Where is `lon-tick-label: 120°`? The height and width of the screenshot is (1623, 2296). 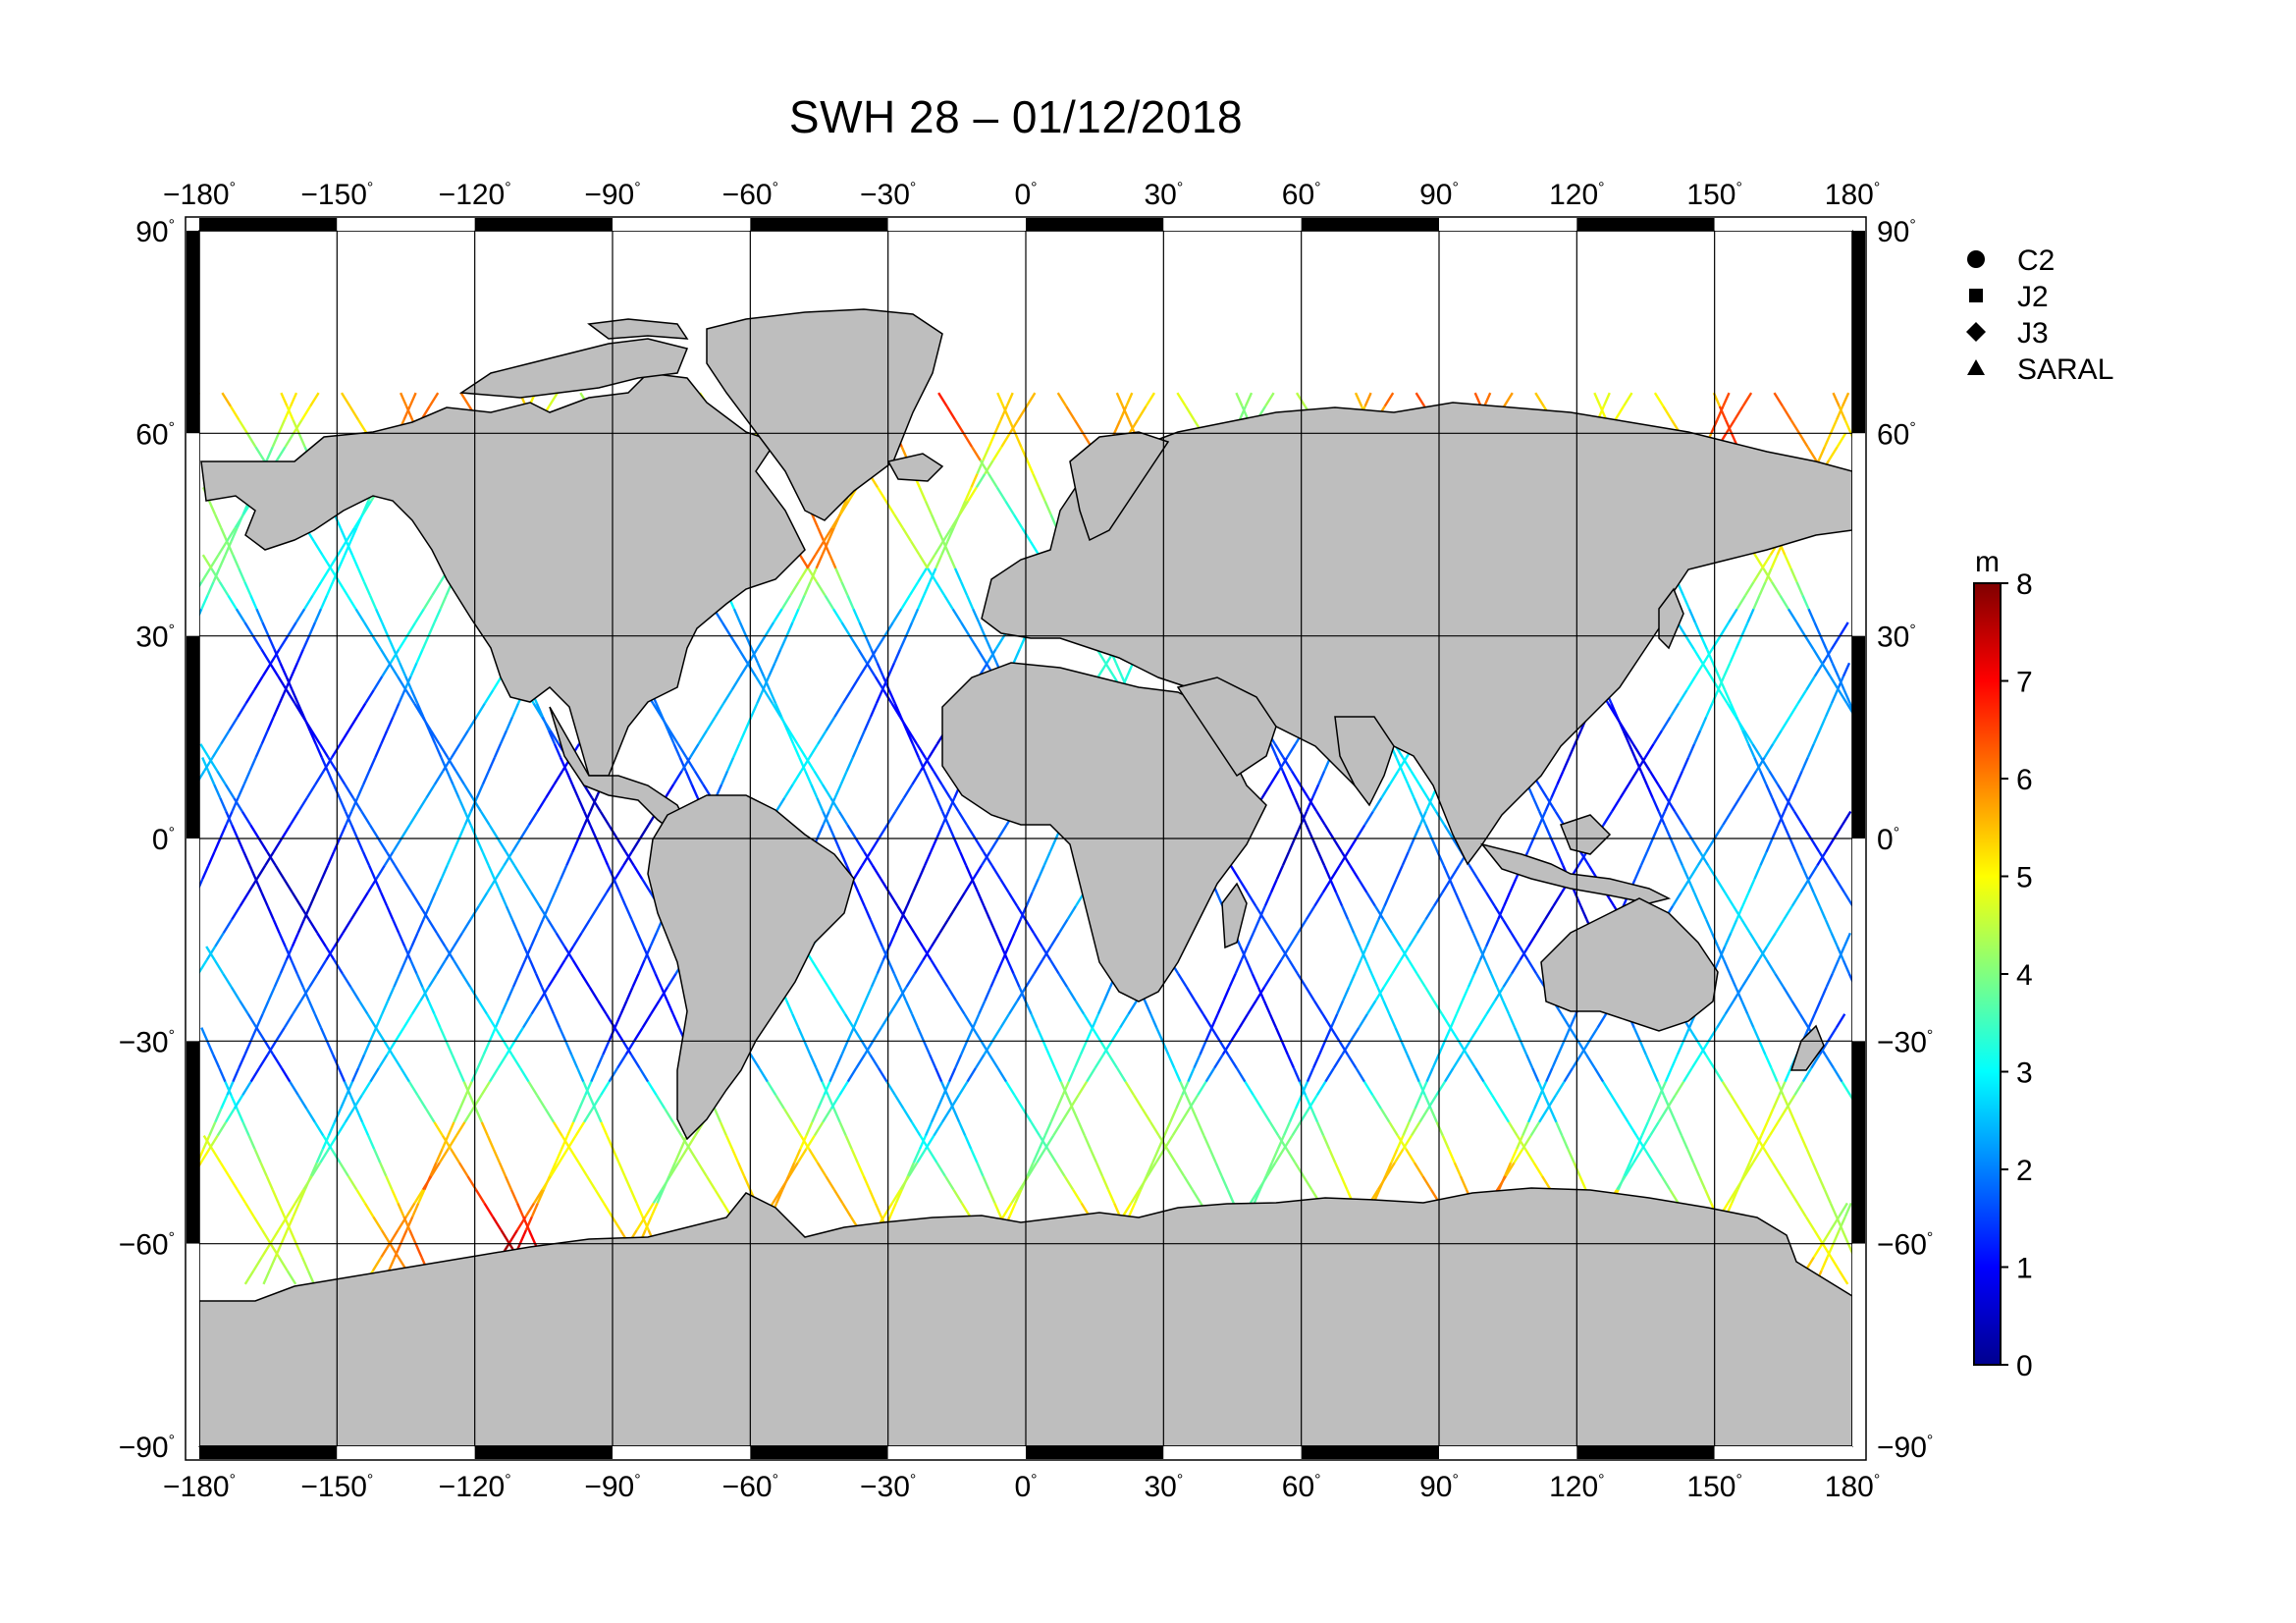
lon-tick-label: 120° is located at coordinates (1577, 195).